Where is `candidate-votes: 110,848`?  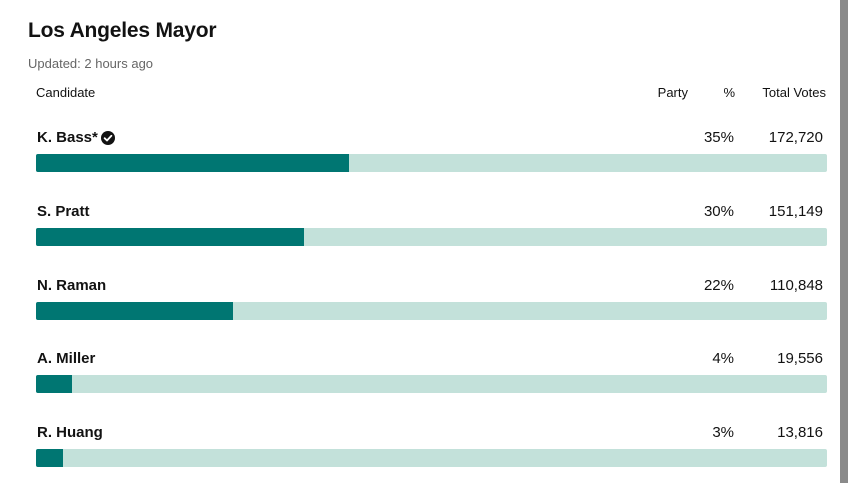
candidate-votes: 110,848 is located at coordinates (796, 285).